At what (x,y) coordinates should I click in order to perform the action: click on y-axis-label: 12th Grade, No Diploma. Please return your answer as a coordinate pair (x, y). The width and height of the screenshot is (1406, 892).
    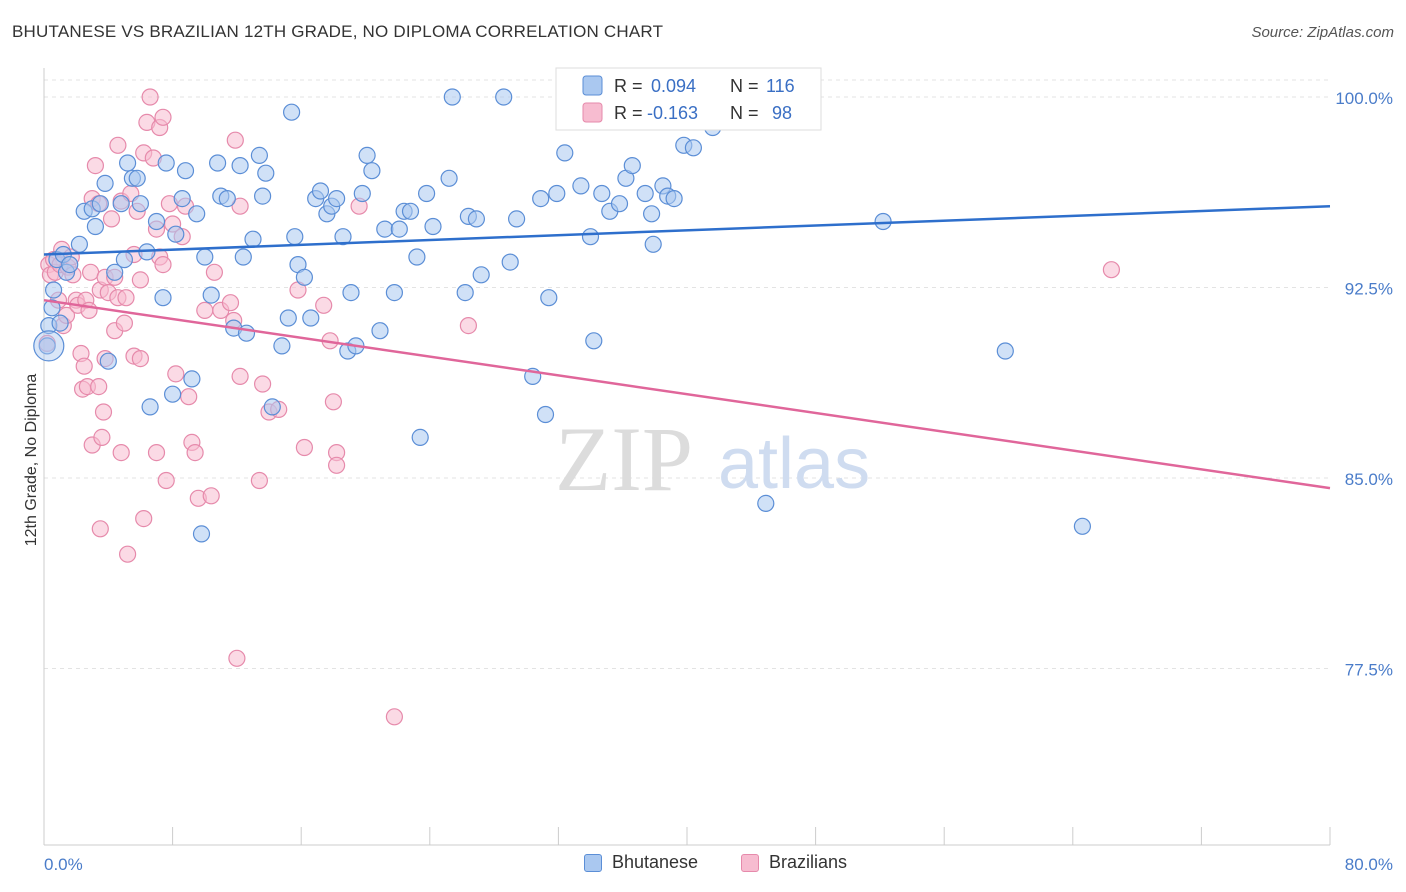
    Looking at the image, I should click on (31, 460).